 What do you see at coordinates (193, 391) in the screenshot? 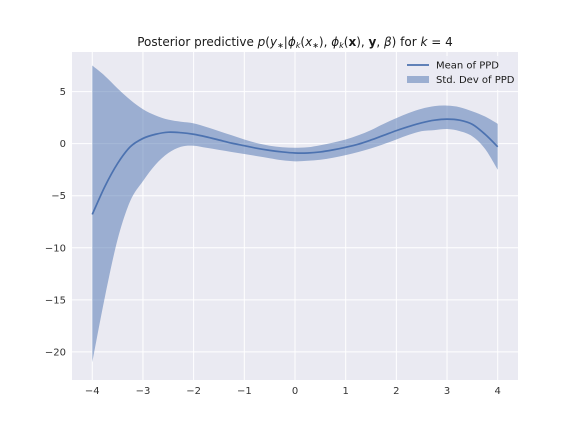
I see `x-tick-label: −2` at bounding box center [193, 391].